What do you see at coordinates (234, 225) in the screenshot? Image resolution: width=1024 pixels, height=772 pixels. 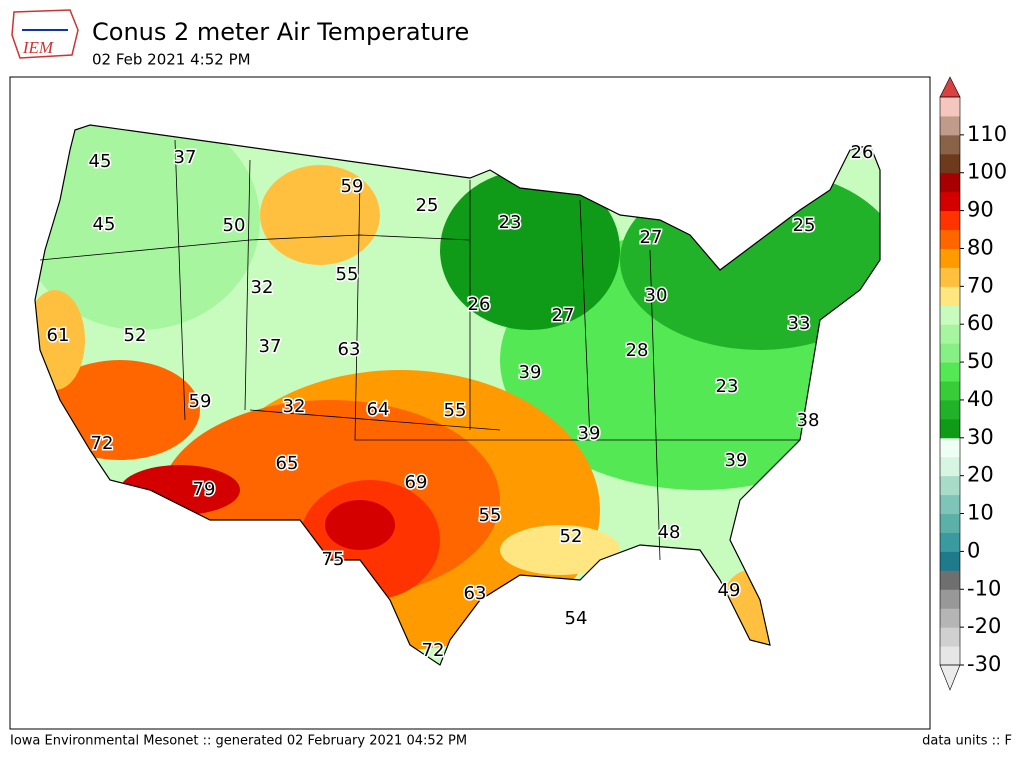 I see `temperature-label: 50` at bounding box center [234, 225].